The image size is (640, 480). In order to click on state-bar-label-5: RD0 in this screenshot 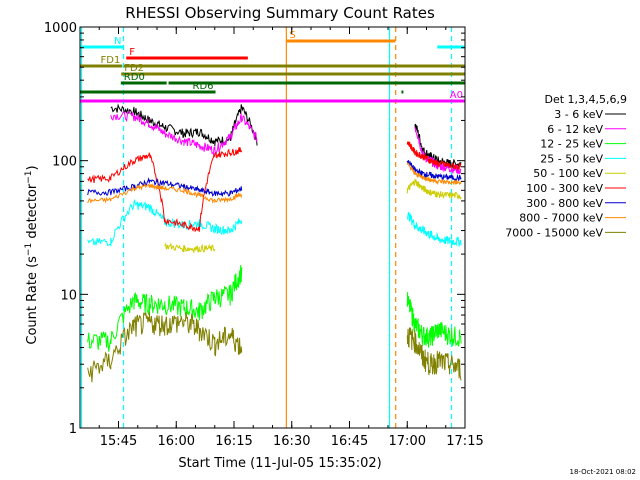, I will do `click(134, 77)`.